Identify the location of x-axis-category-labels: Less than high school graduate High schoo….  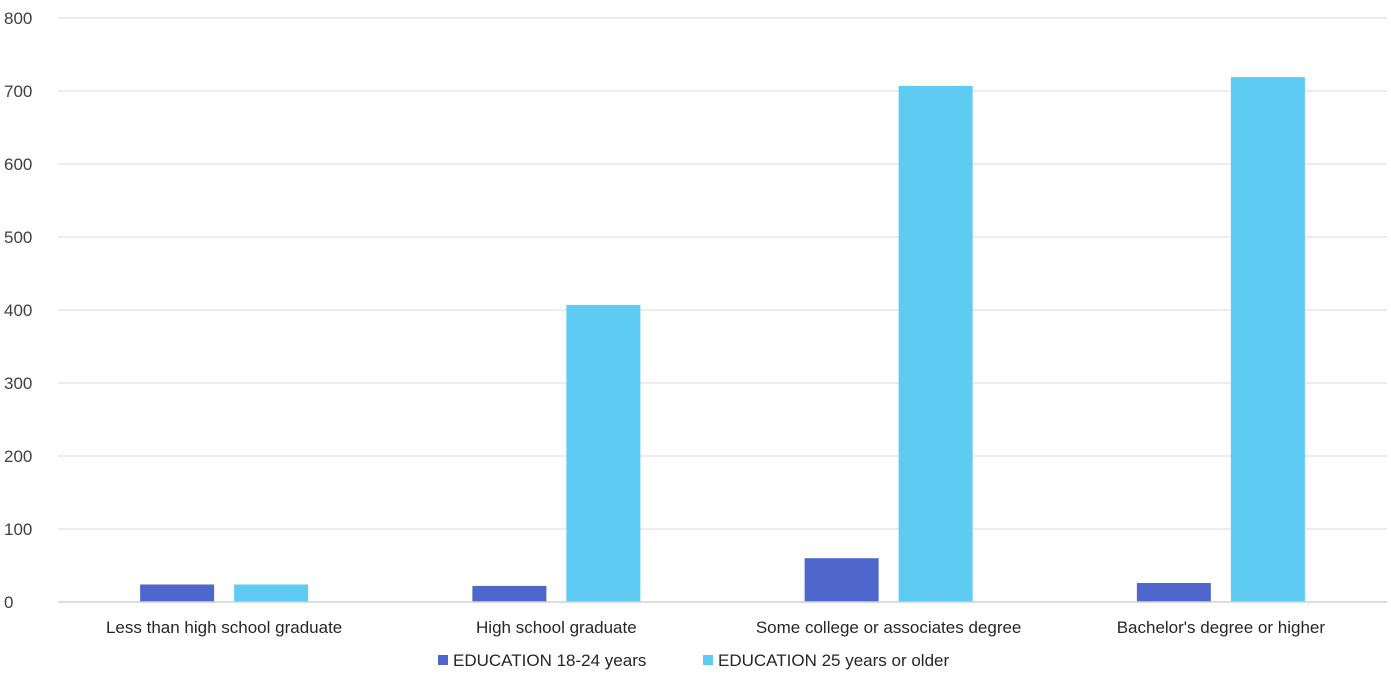
(715, 627).